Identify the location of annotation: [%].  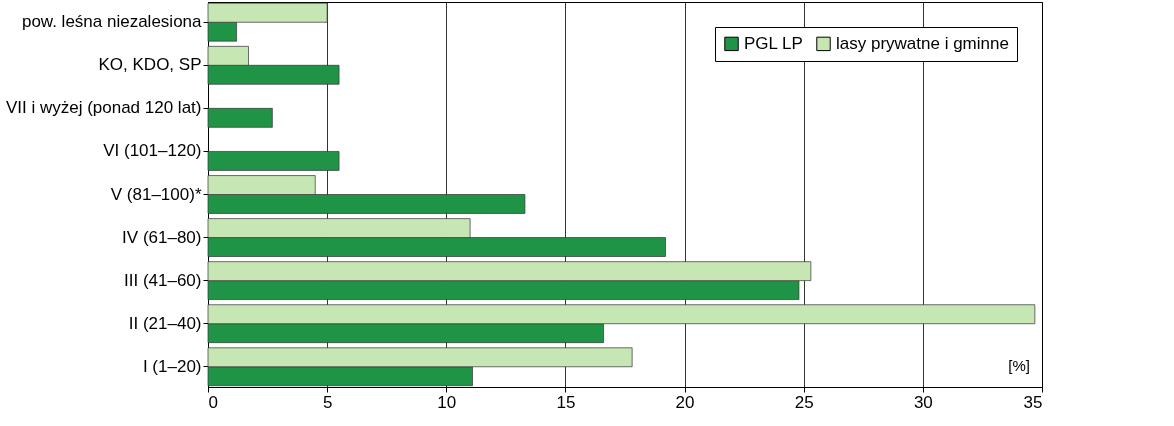
(1019, 365).